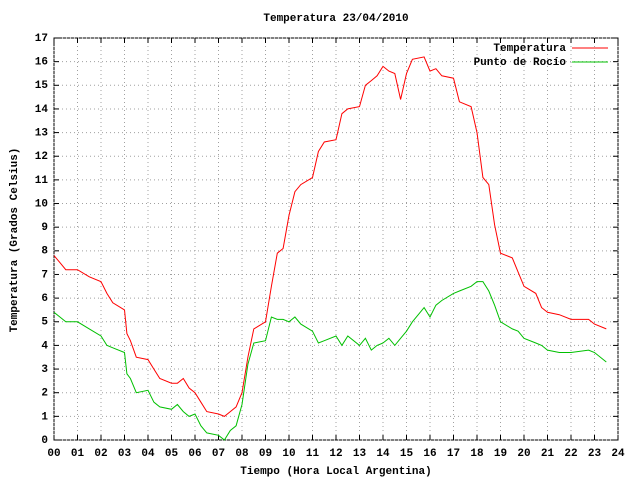 The height and width of the screenshot is (480, 640). Describe the element at coordinates (41, 63) in the screenshot. I see `y-tick-label: 16` at that location.